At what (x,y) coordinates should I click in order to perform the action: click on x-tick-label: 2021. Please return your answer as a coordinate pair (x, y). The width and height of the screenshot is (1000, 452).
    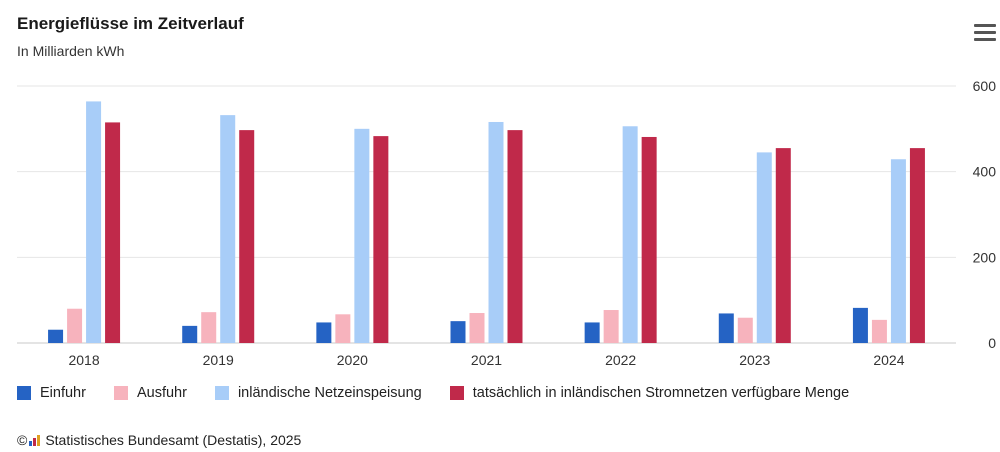
    Looking at the image, I should click on (486, 360).